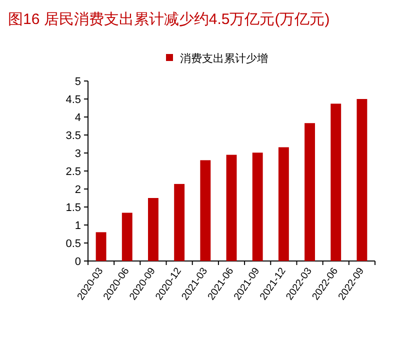 The height and width of the screenshot is (337, 414). I want to click on y-tick-label: 4, so click(77, 118).